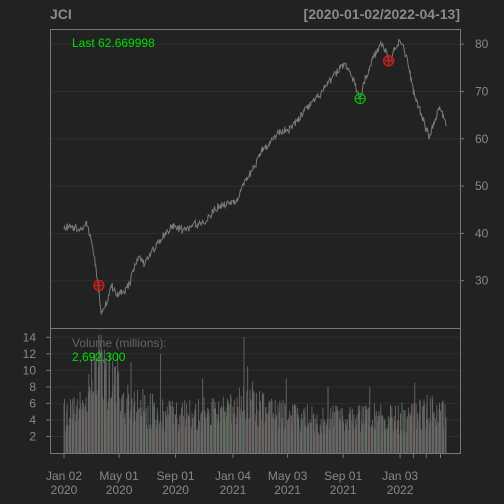 The image size is (504, 504). I want to click on price-y-tick-label: 60, so click(482, 139).